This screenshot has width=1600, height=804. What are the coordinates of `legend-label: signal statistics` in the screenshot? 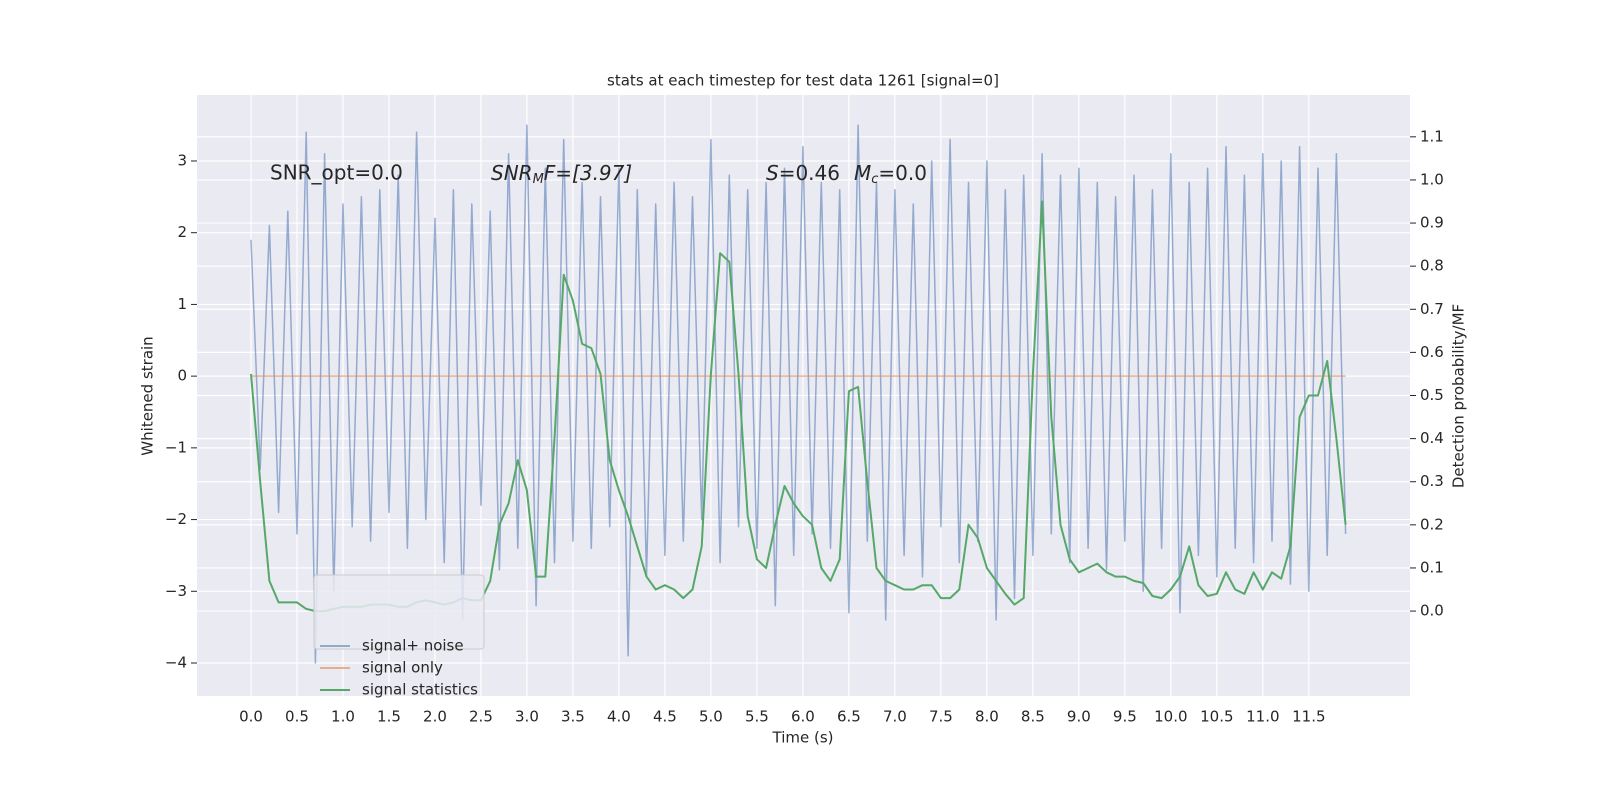 It's located at (420, 690).